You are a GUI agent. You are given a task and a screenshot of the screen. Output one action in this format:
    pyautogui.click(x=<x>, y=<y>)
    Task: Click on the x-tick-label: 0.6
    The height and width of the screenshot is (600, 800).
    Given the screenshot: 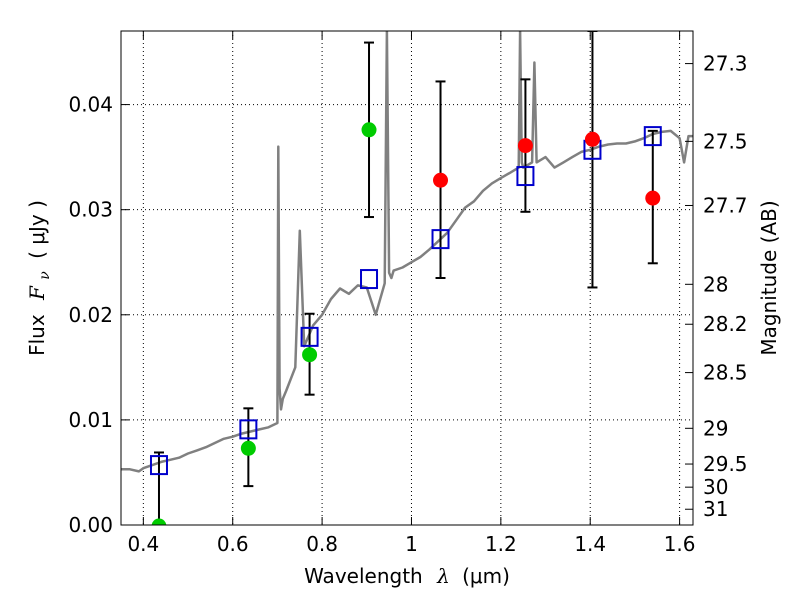 What is the action you would take?
    pyautogui.click(x=233, y=544)
    